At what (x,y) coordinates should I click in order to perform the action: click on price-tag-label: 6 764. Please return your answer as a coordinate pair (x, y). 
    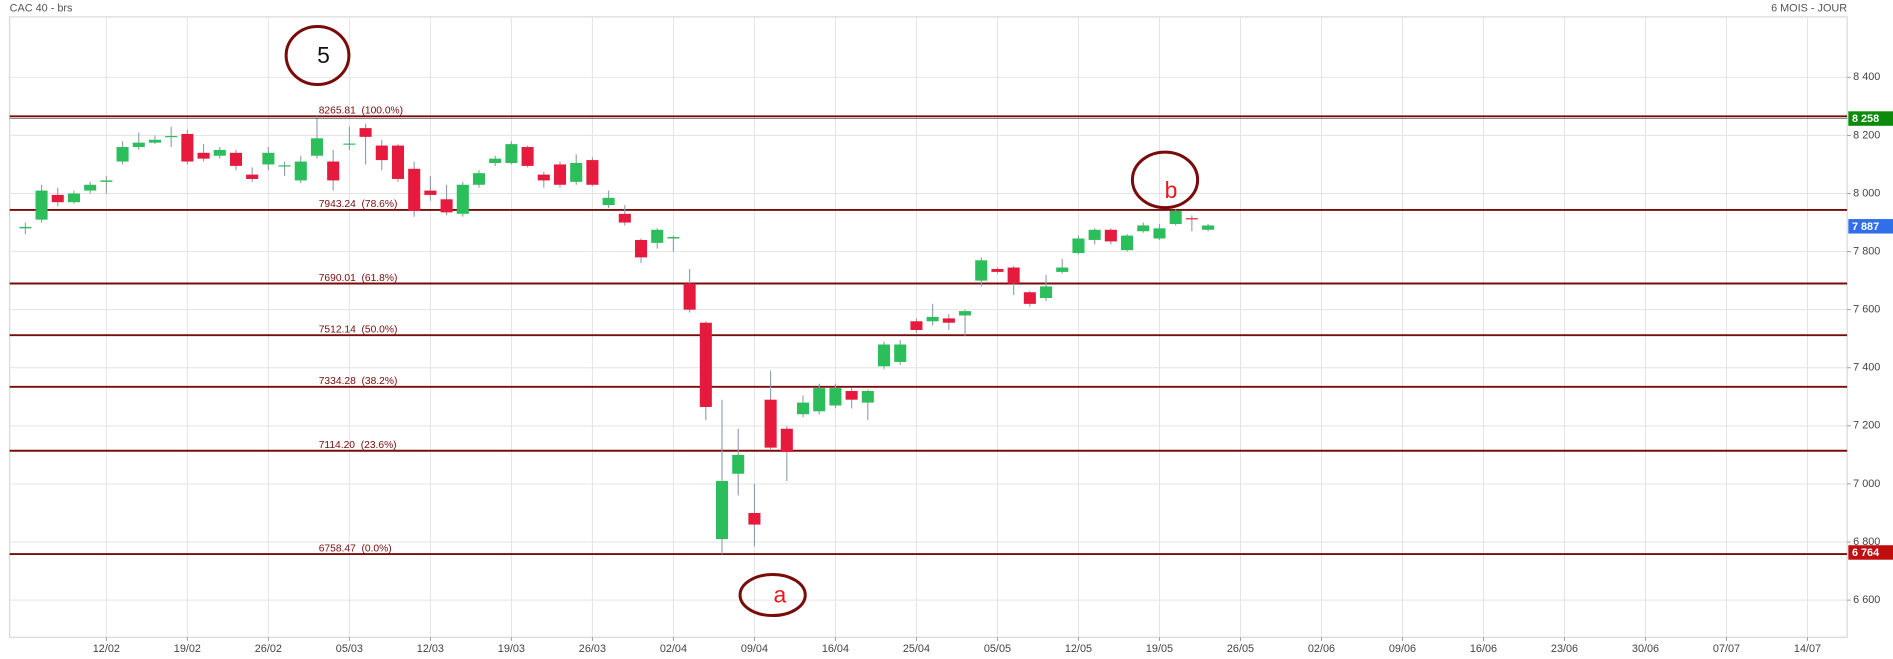
    Looking at the image, I should click on (1865, 553).